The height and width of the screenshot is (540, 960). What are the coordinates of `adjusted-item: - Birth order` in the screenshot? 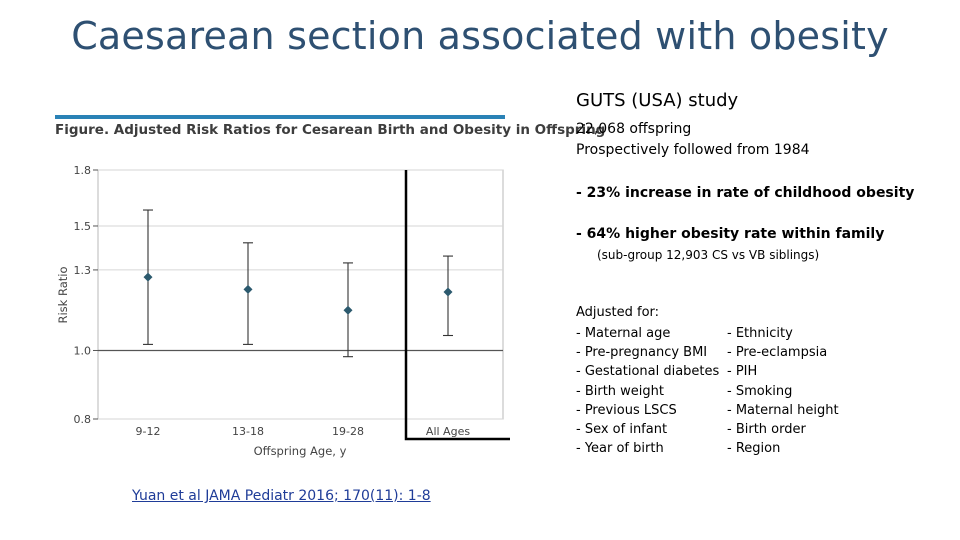 It's located at (766, 429).